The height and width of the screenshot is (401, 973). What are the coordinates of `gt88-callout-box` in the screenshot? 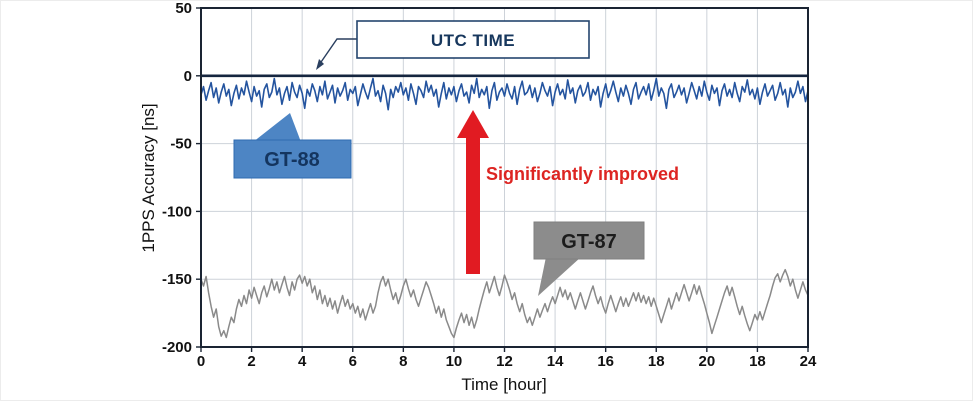 It's located at (292, 159).